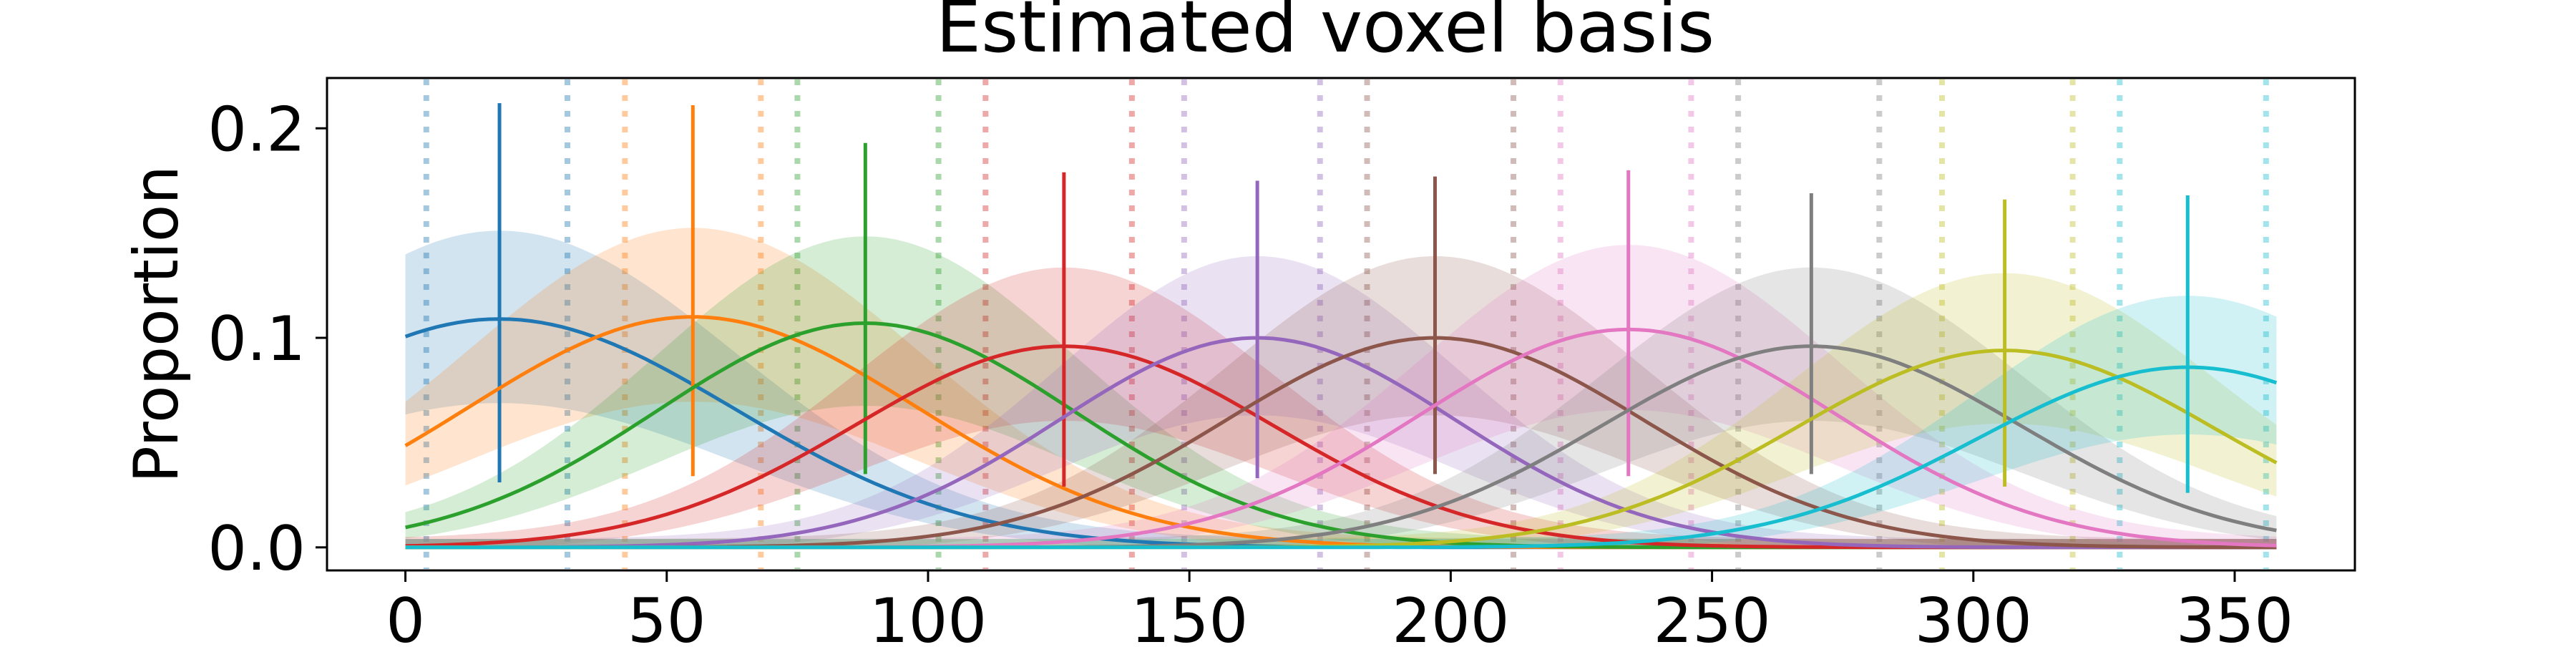 The height and width of the screenshot is (647, 2576). Describe the element at coordinates (1712, 614) in the screenshot. I see `x-tick-label-5: 250` at that location.